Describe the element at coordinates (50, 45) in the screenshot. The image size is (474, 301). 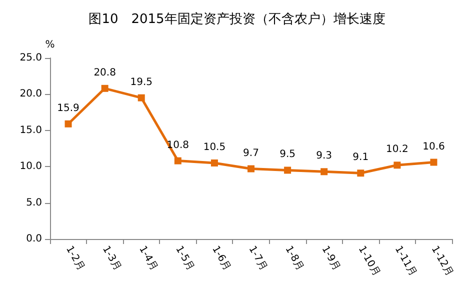
I see `y-axis-title: %` at that location.